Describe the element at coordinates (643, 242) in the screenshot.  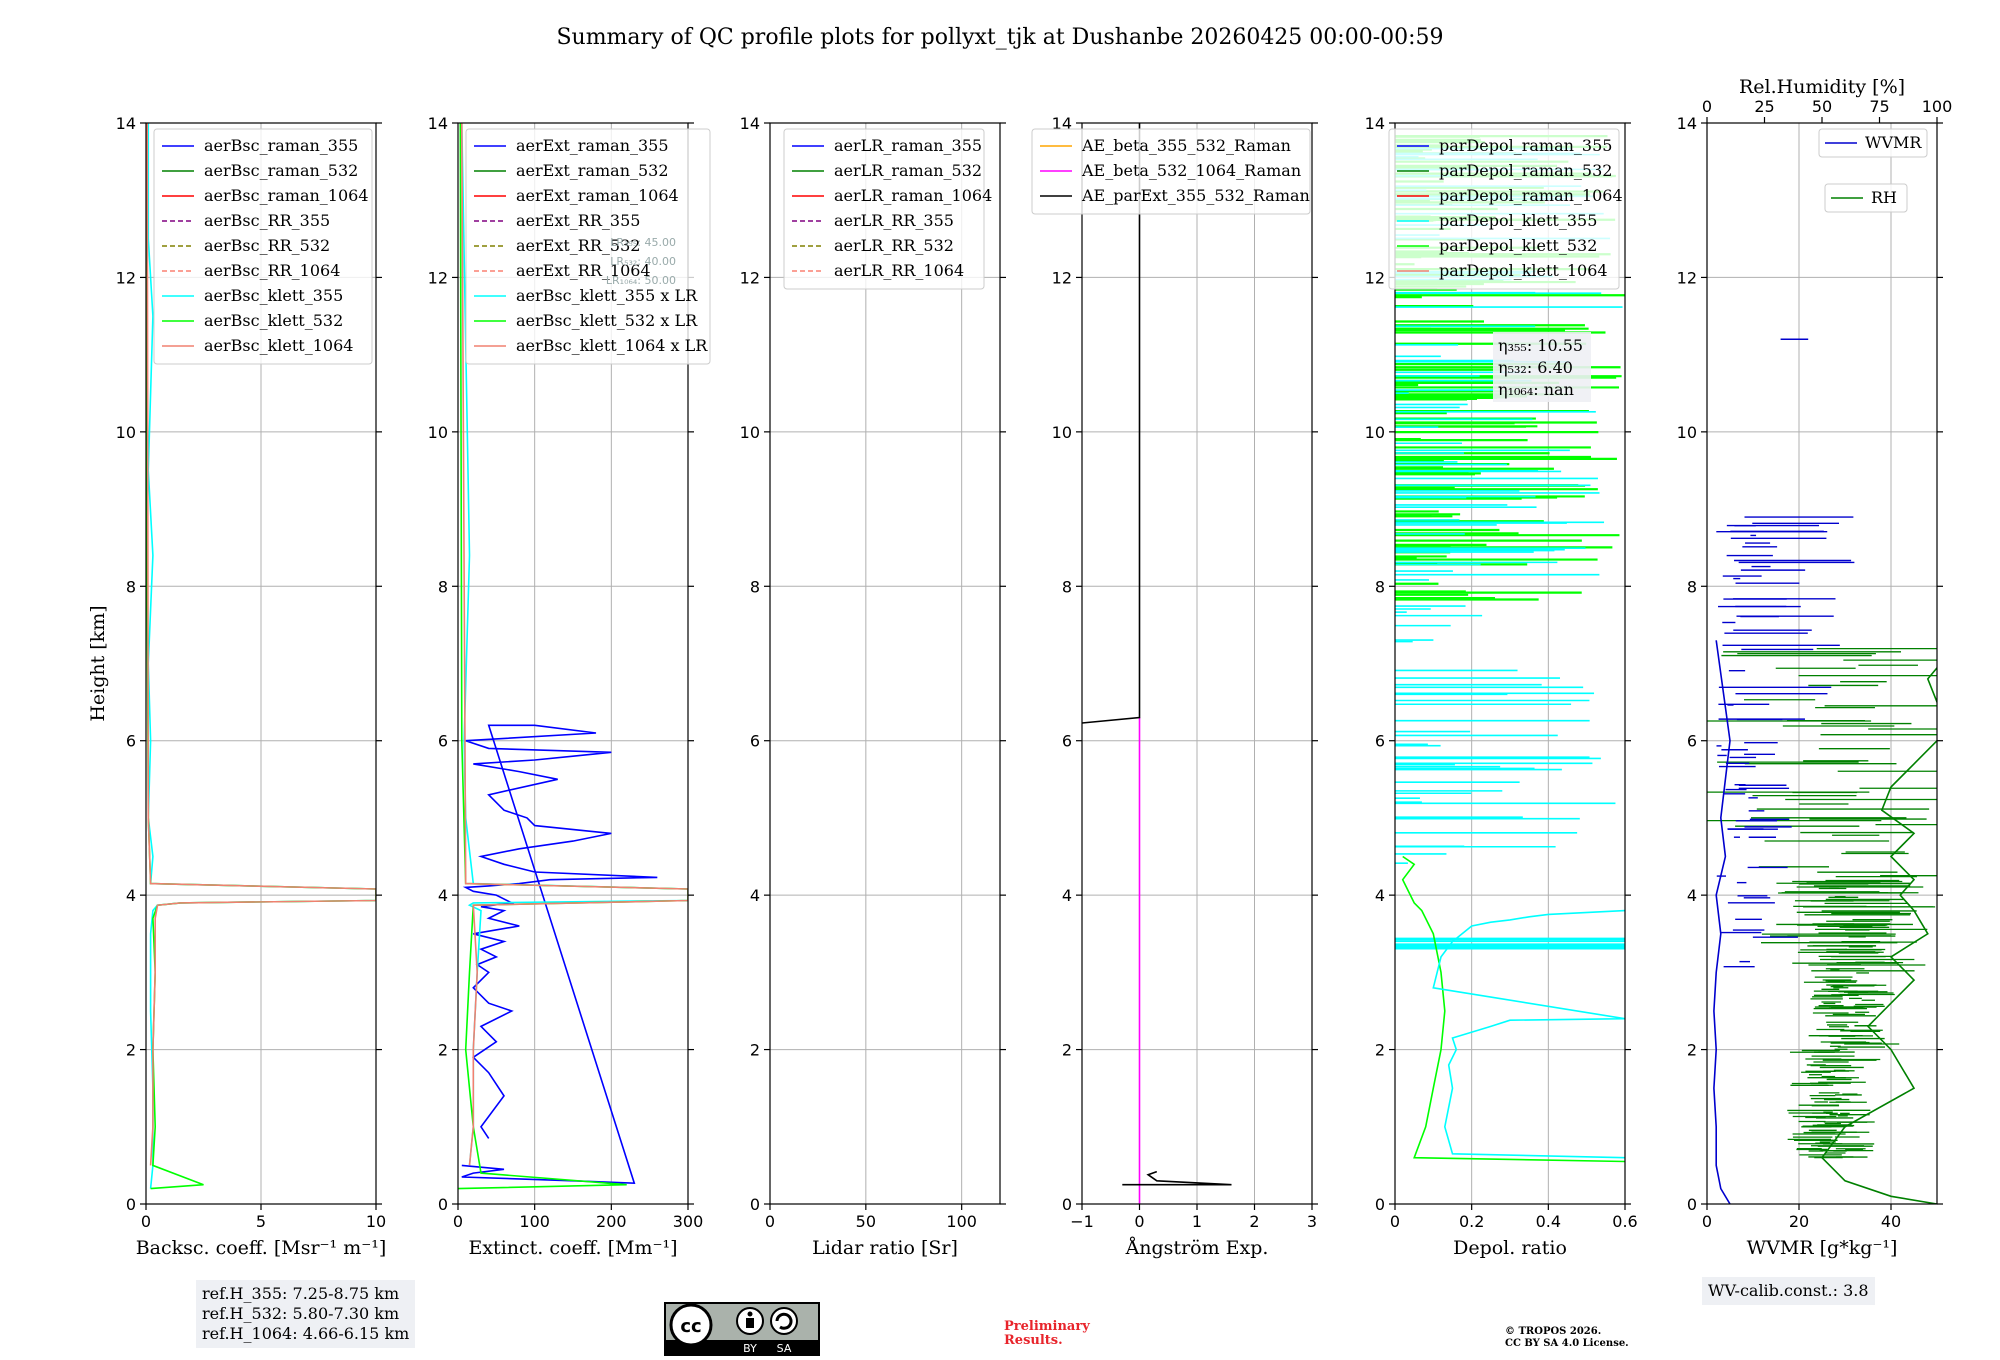
I see `lidar-ratio-label: LR₃₅₅: 45.00` at that location.